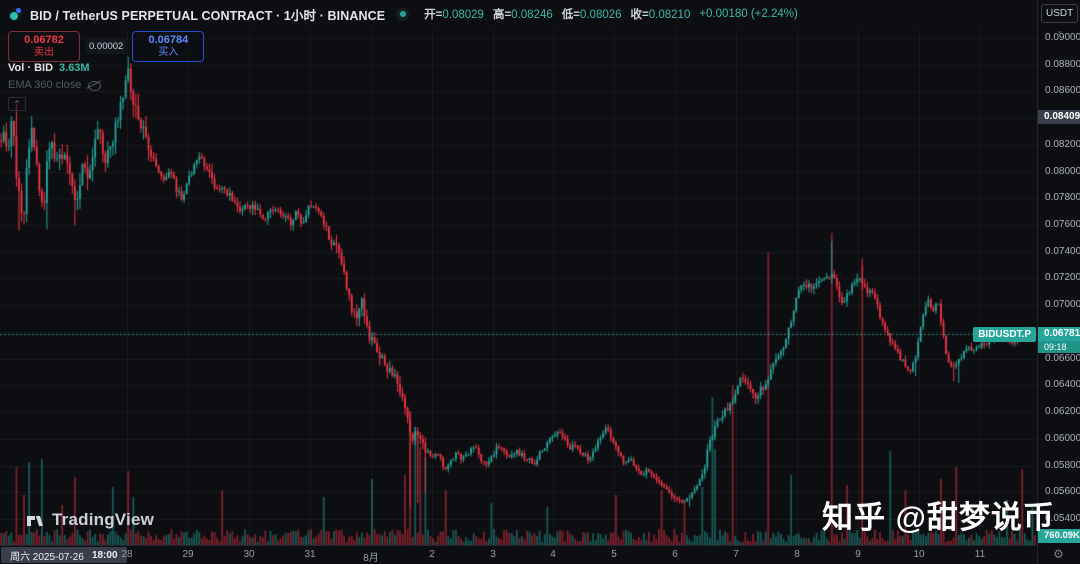  What do you see at coordinates (600, 15) in the screenshot?
I see `low-value: 0.08026` at bounding box center [600, 15].